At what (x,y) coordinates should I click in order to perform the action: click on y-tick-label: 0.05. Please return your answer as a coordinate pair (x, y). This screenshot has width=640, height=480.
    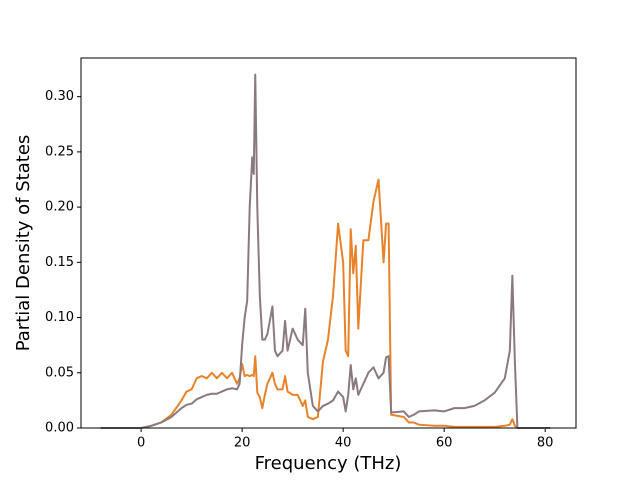
    Looking at the image, I should click on (59, 372).